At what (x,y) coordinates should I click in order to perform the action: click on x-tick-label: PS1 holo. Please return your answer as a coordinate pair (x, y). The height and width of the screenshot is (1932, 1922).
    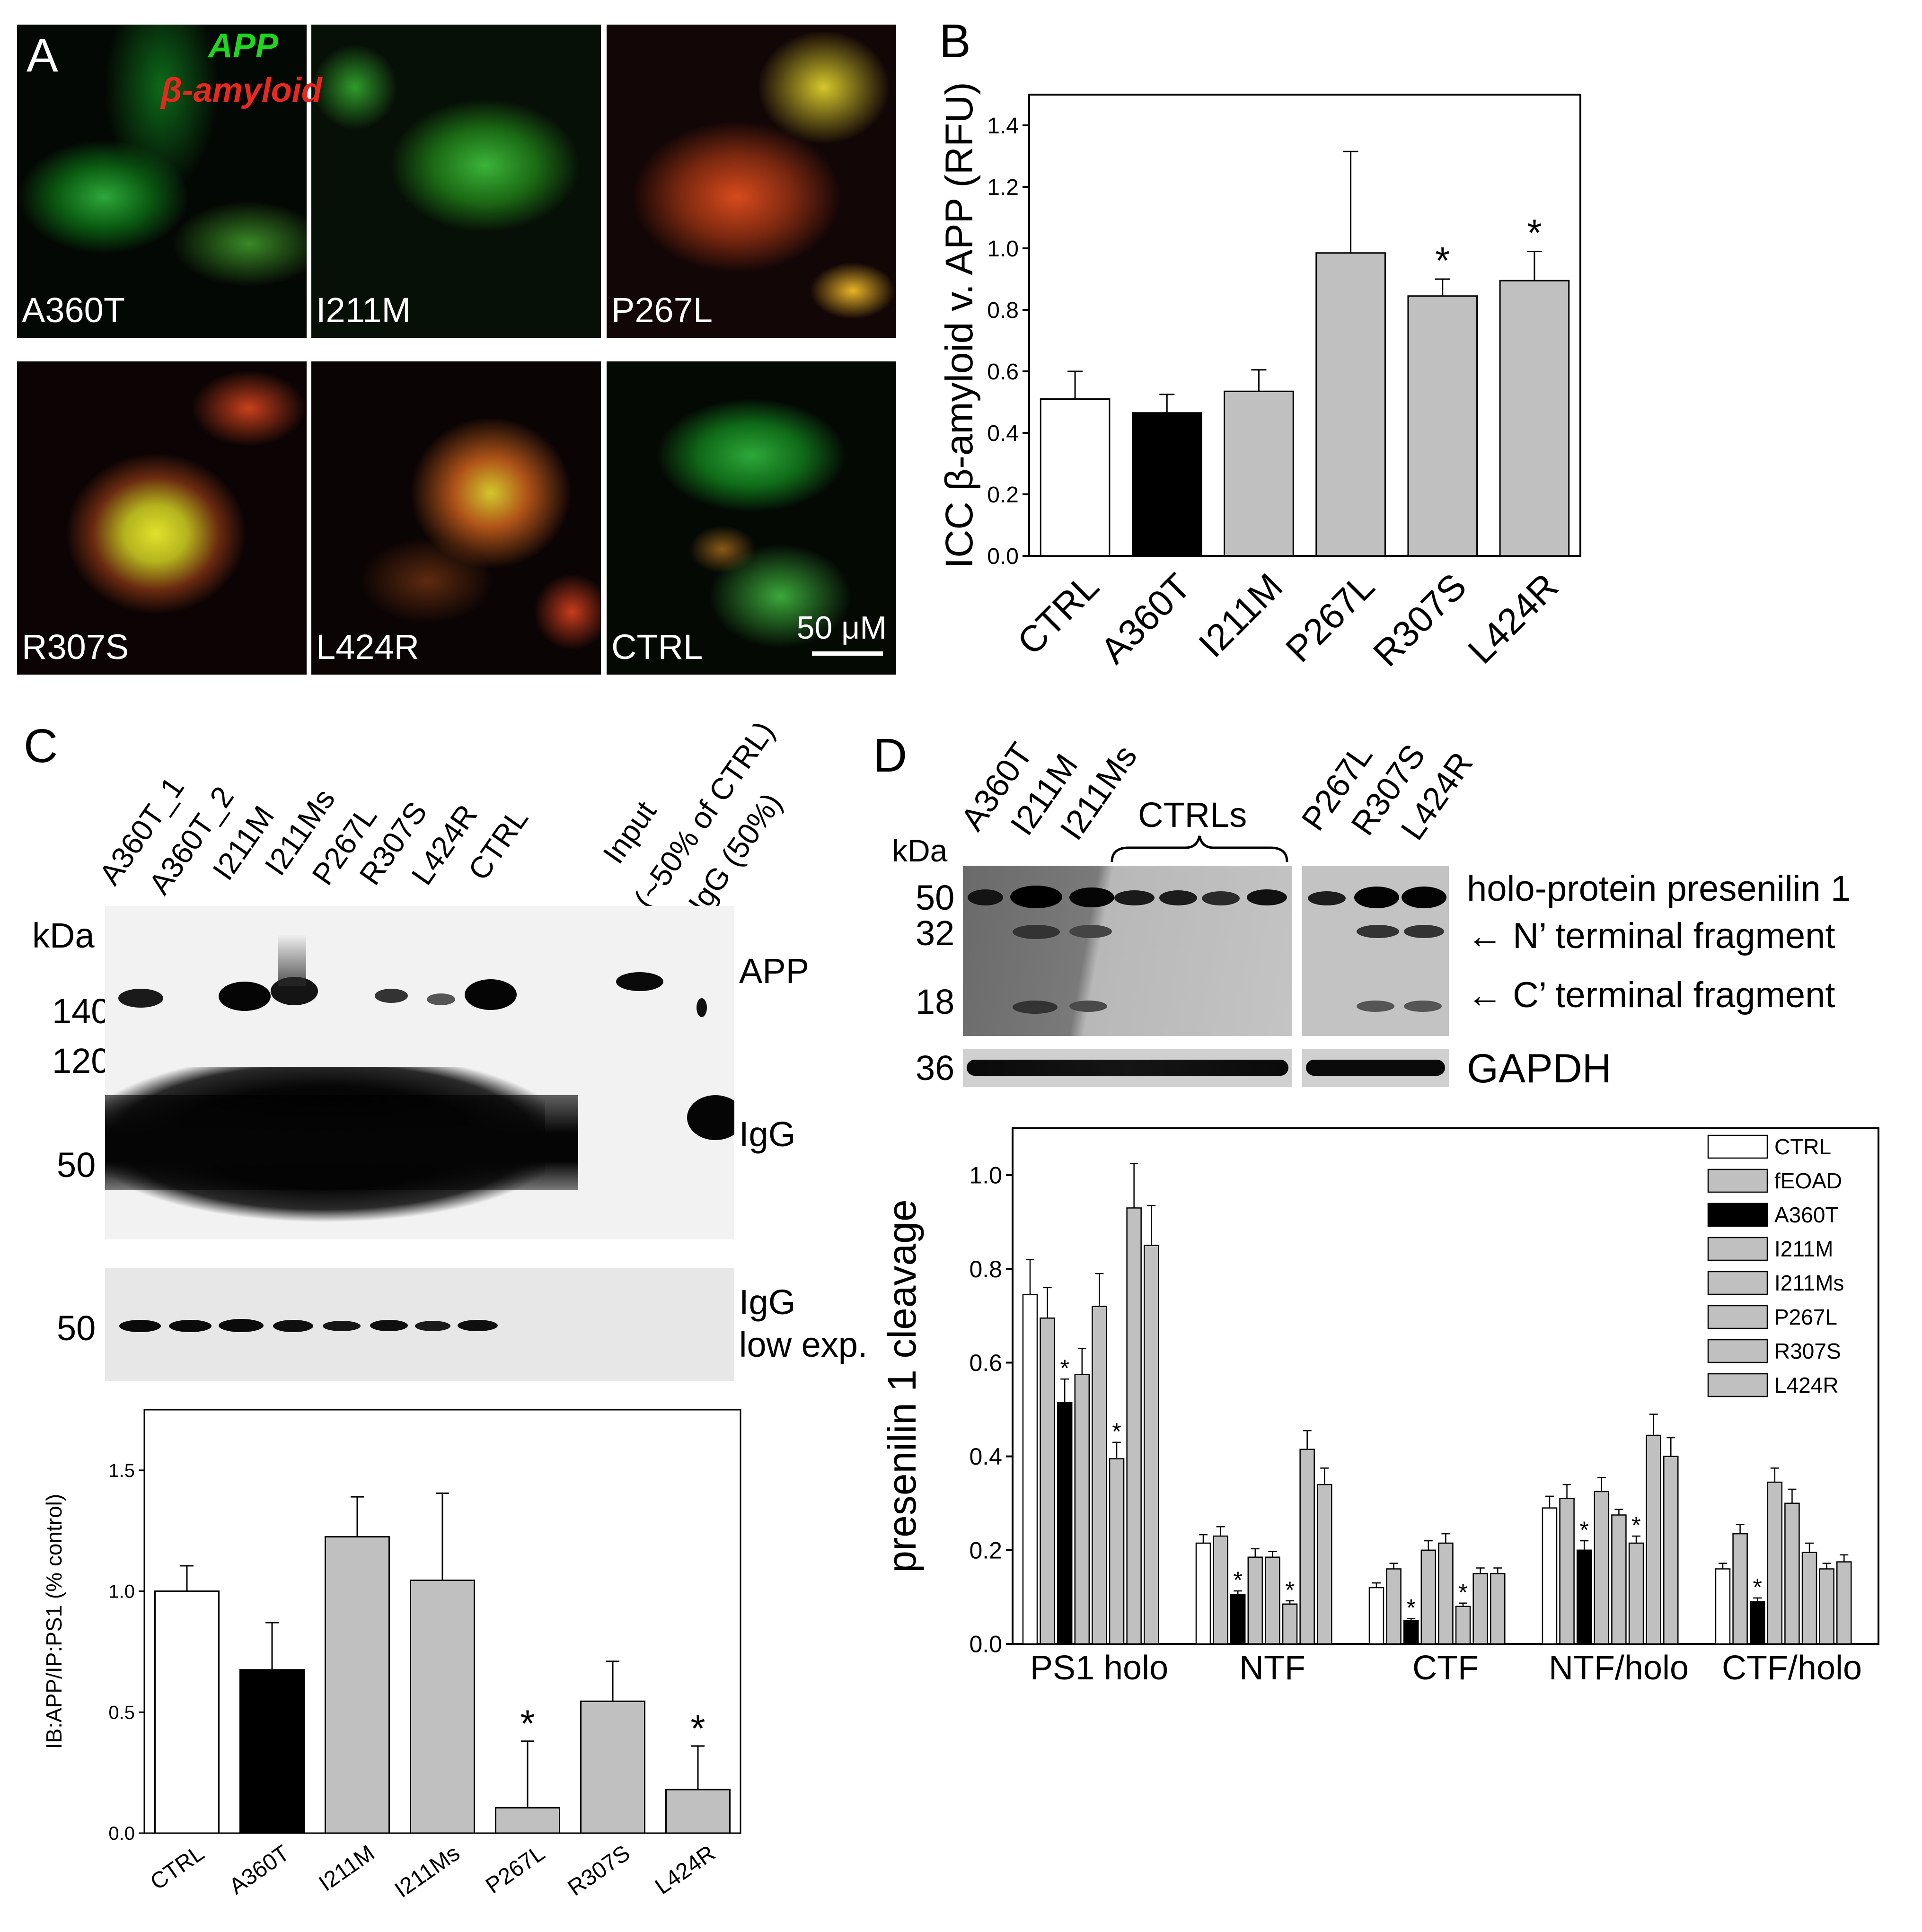
    Looking at the image, I should click on (1099, 1666).